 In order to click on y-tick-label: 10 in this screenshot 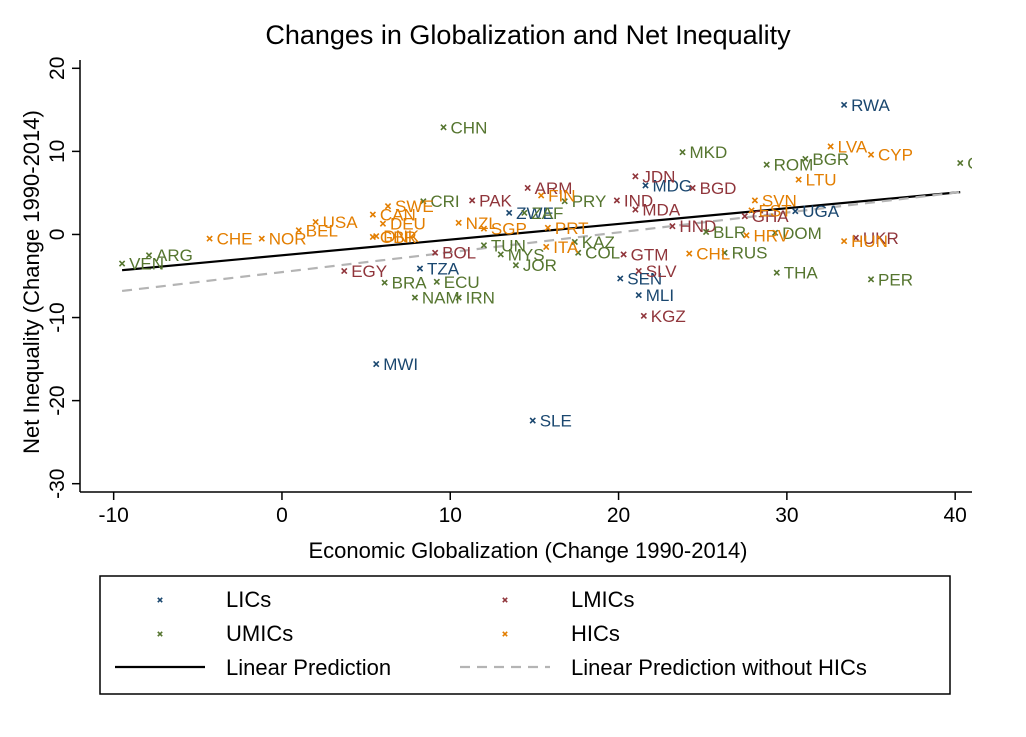, I will do `click(57, 151)`.